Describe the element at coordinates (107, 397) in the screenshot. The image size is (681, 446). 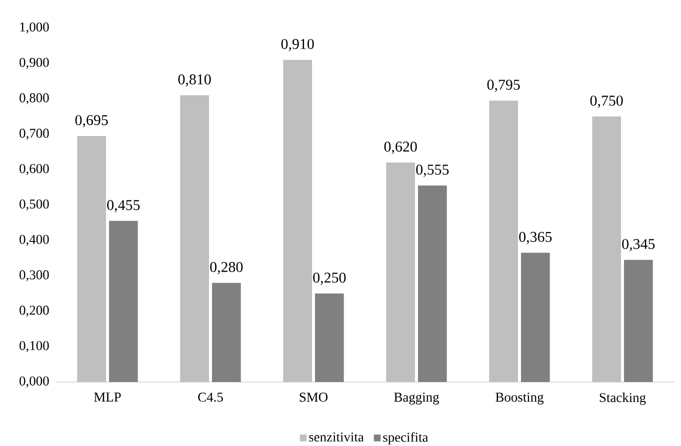
I see `x-tick-label: MLP` at that location.